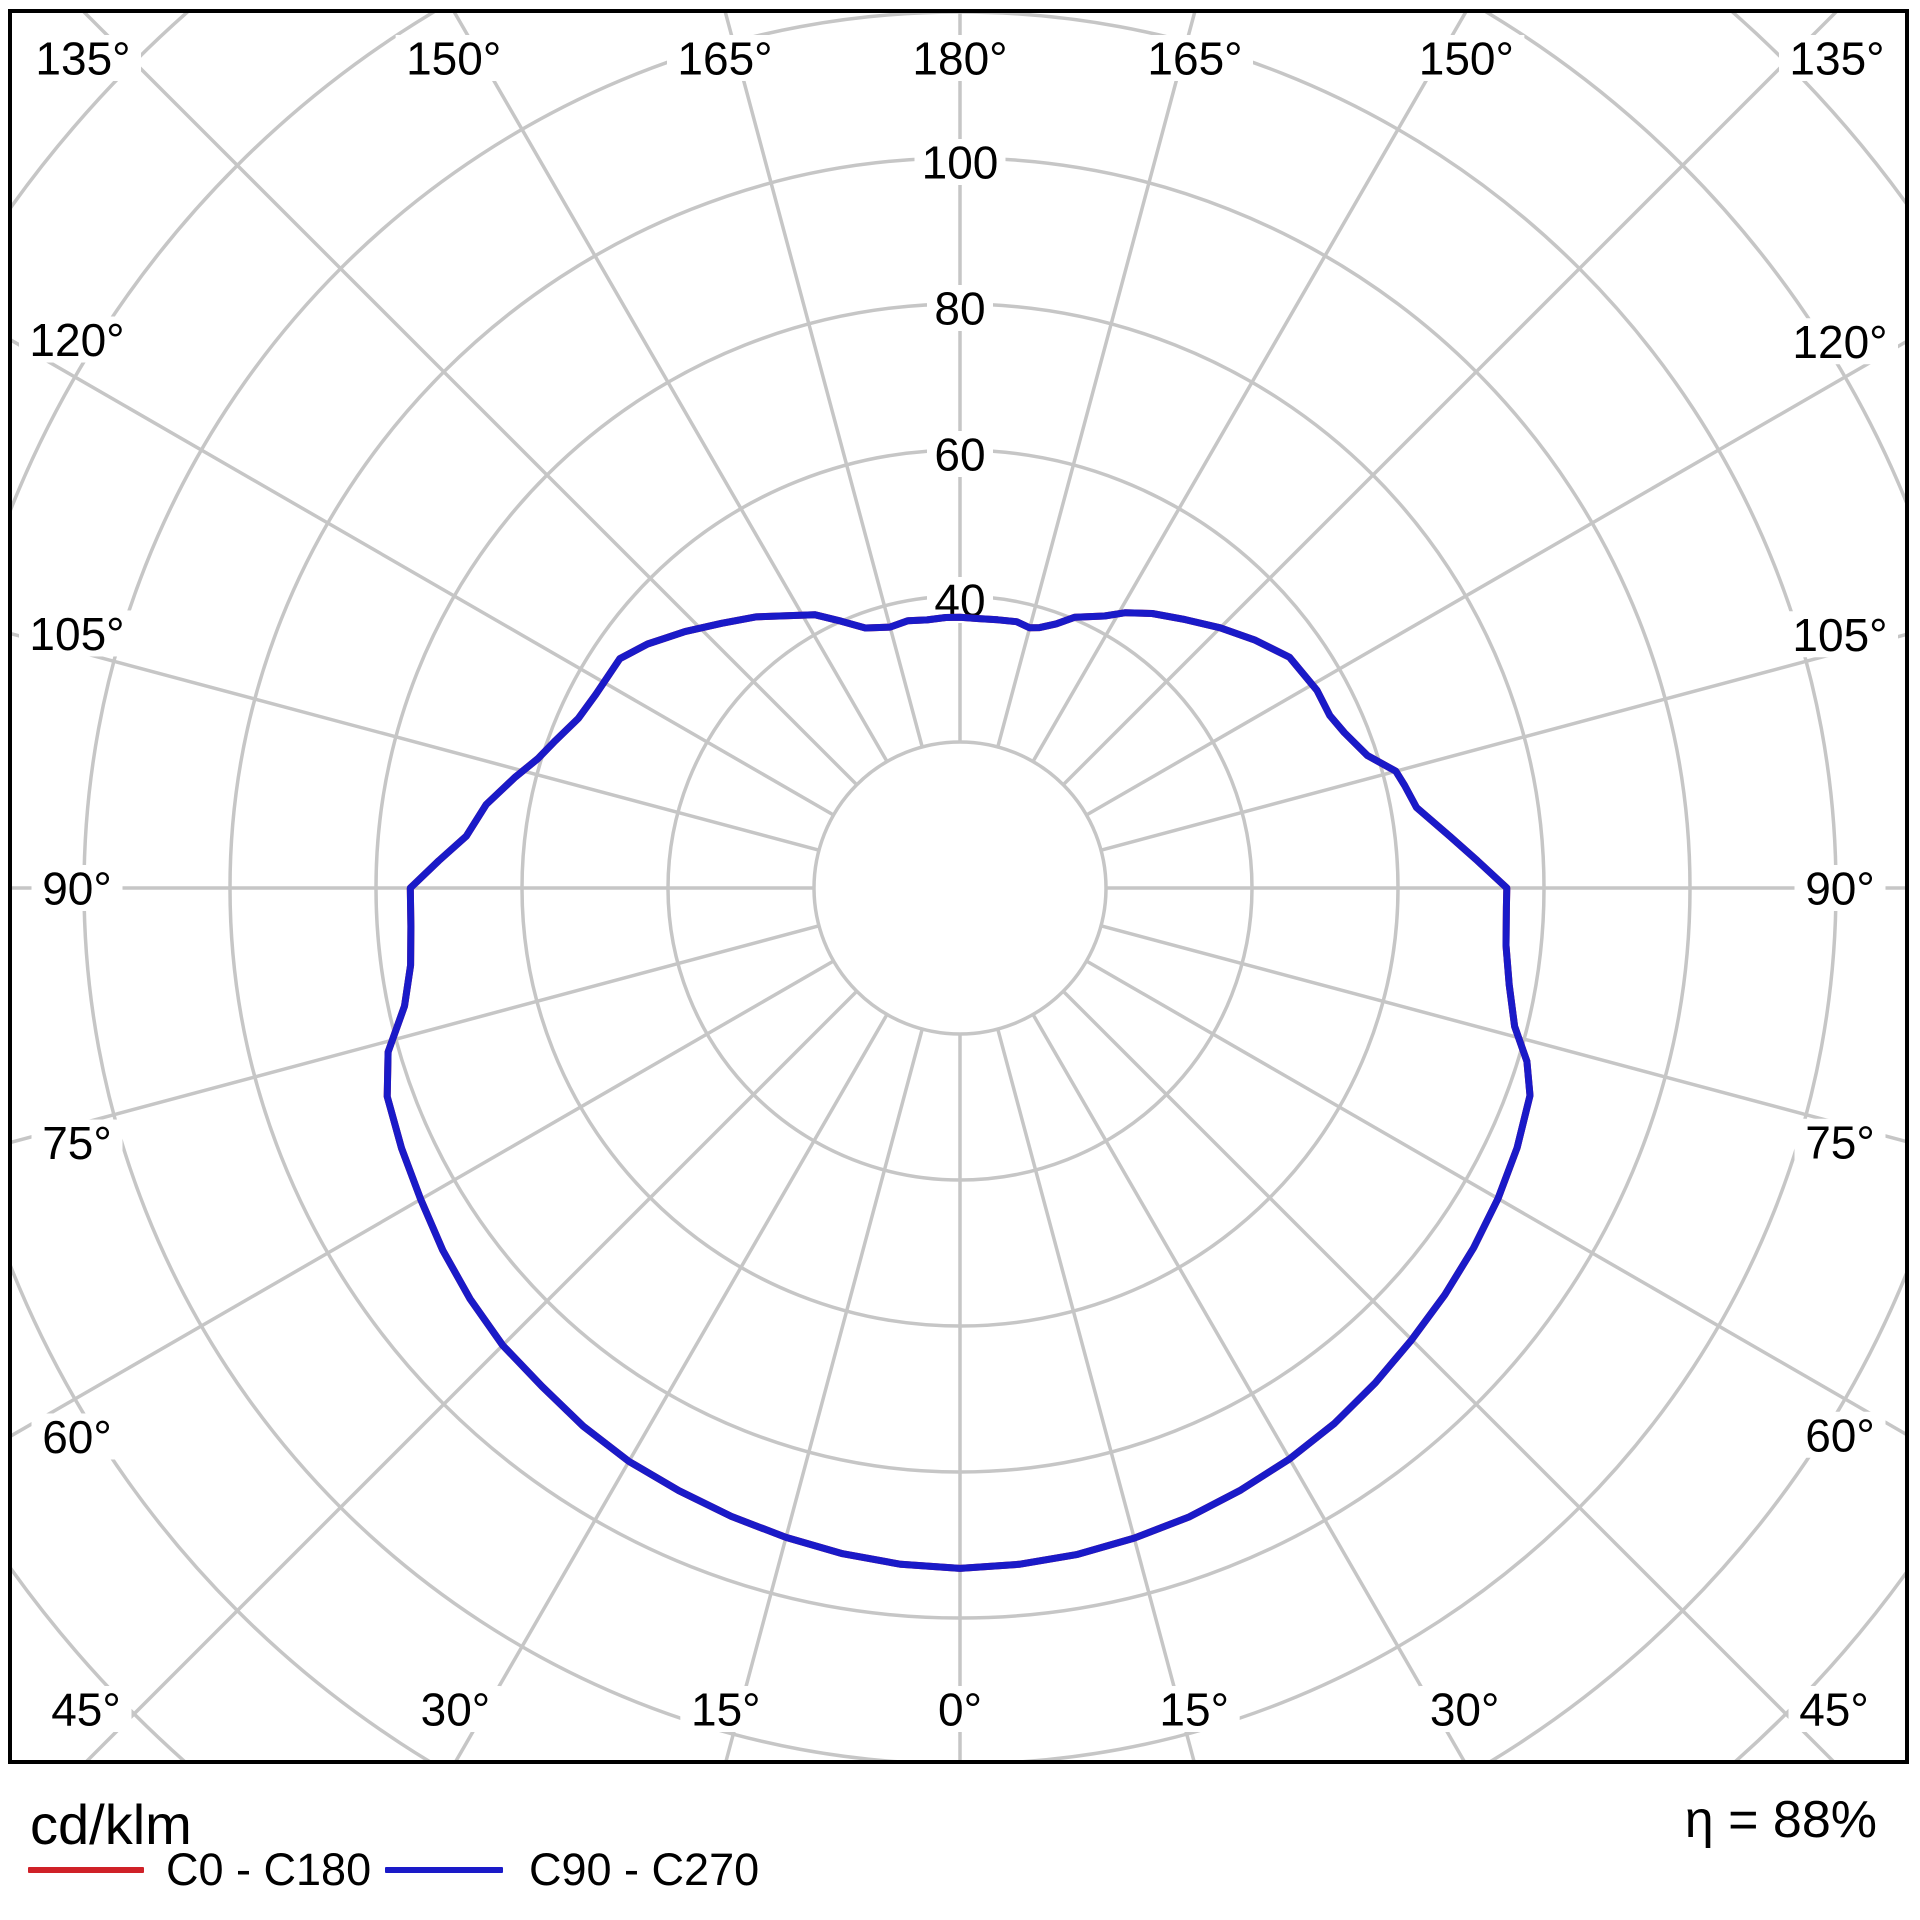 The image size is (1920, 1920). I want to click on legend-label-c90-c270: C90 - C270, so click(644, 1869).